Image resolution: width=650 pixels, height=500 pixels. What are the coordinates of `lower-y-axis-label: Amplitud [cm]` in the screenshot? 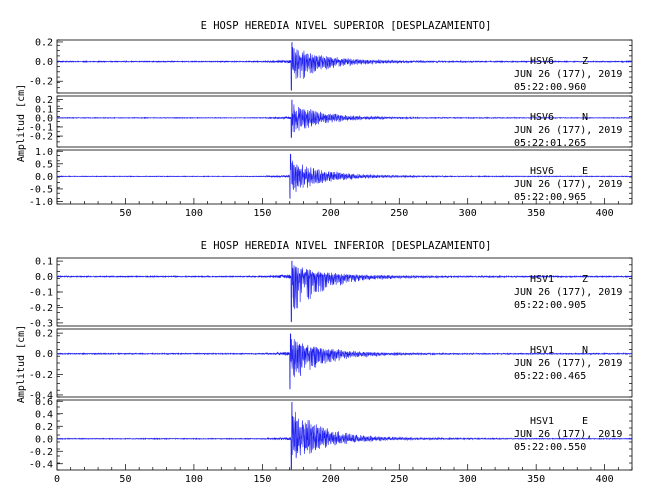 It's located at (21, 364).